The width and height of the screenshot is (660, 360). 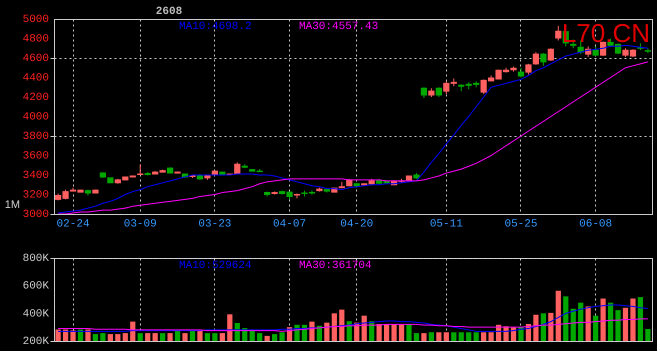 What do you see at coordinates (35, 20) in the screenshot?
I see `y-tick-label: 5000` at bounding box center [35, 20].